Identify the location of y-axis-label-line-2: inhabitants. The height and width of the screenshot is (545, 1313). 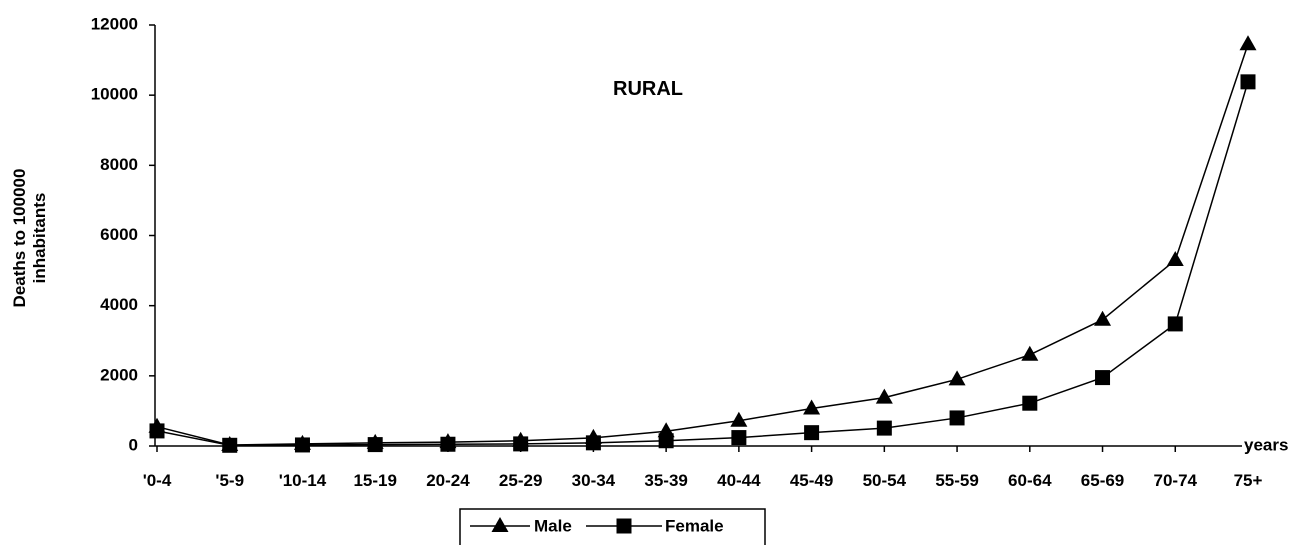
(39, 238).